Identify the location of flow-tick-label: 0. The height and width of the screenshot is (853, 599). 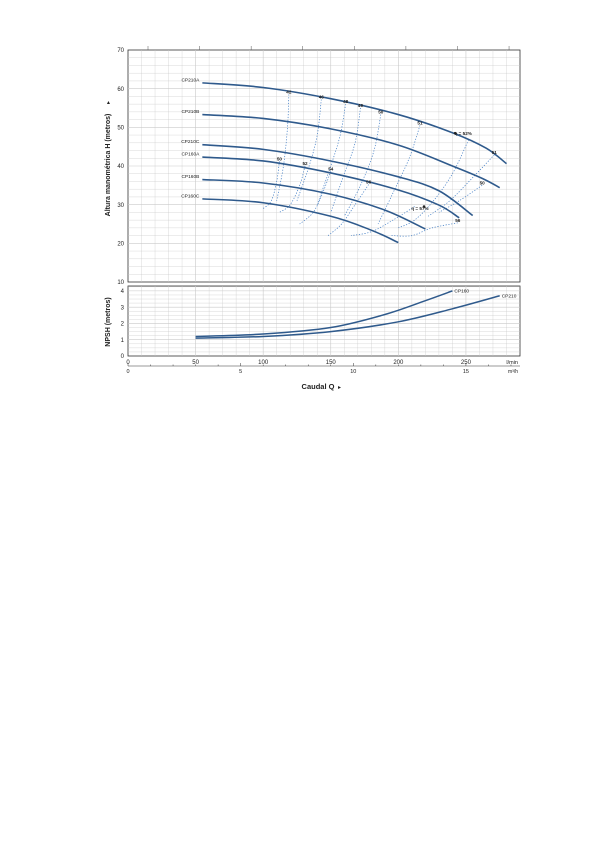
(128, 363).